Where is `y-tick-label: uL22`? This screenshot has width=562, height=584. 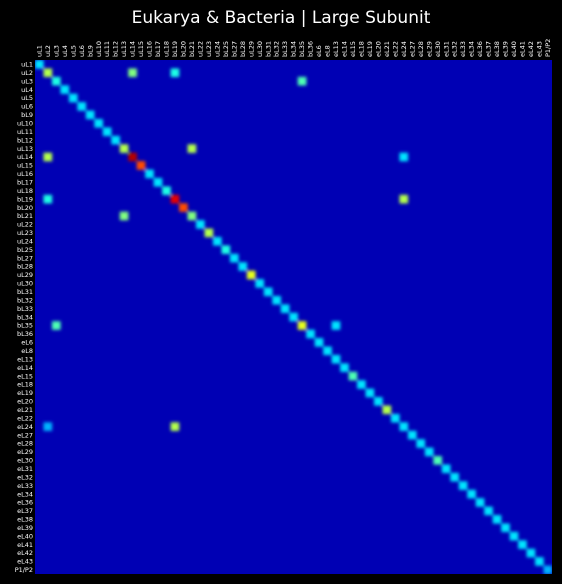
y-tick-label: uL22 is located at coordinates (25, 225).